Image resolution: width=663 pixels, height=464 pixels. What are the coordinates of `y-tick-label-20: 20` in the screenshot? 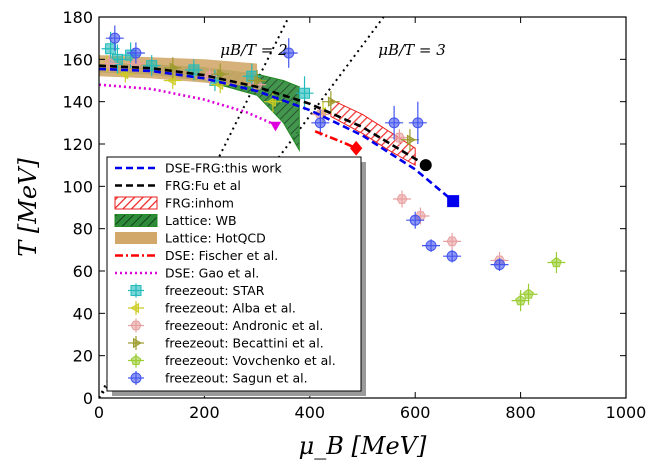 It's located at (83, 356).